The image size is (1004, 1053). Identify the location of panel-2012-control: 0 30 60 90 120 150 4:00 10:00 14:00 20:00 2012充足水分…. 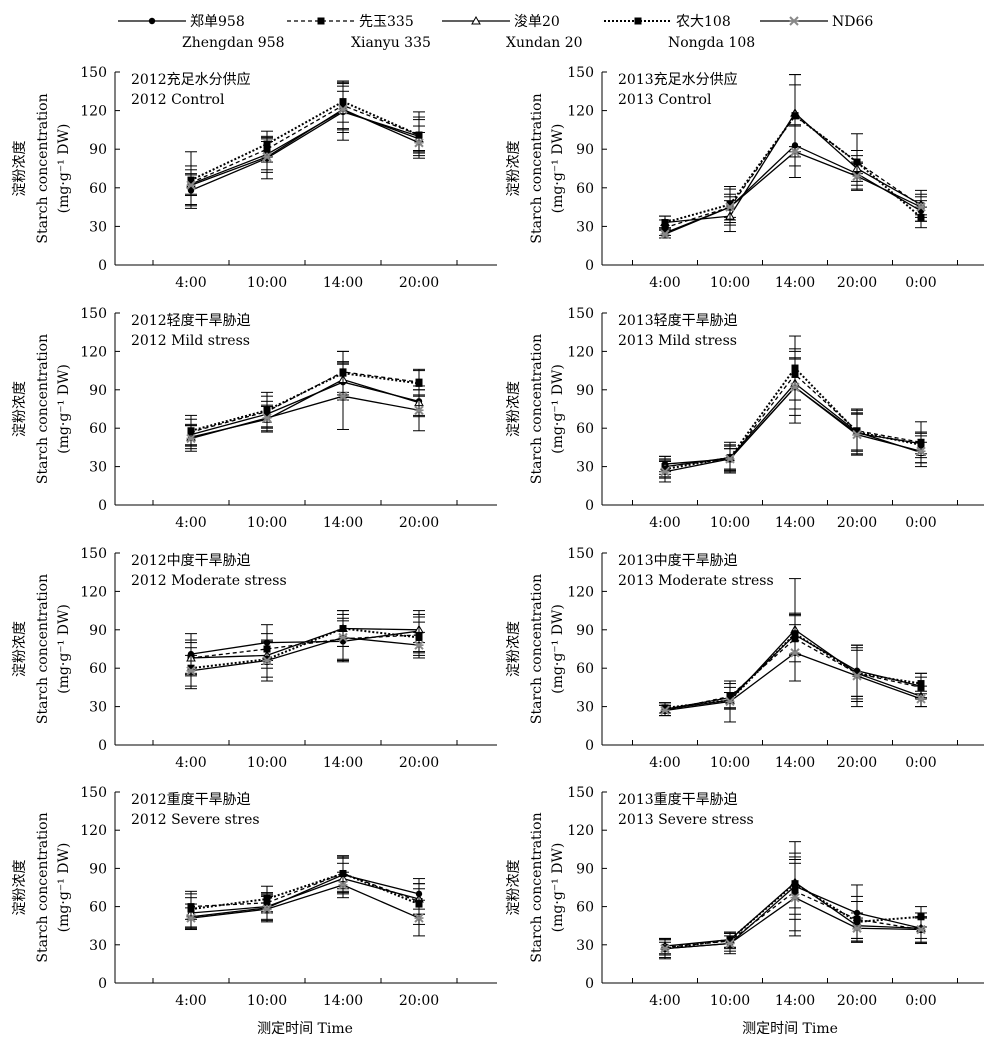
(254, 178).